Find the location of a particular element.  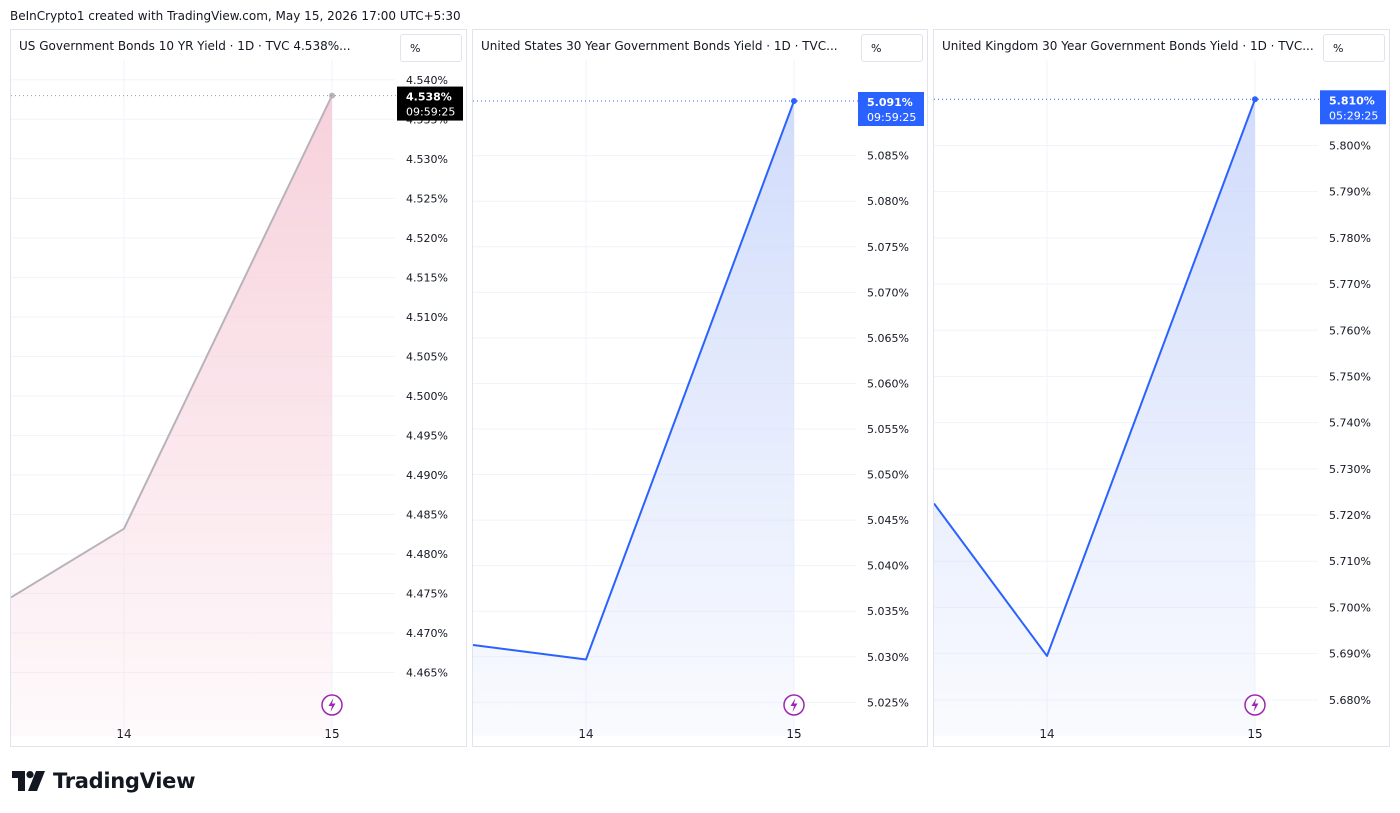

y-tick-label: 5.780% is located at coordinates (1350, 238).